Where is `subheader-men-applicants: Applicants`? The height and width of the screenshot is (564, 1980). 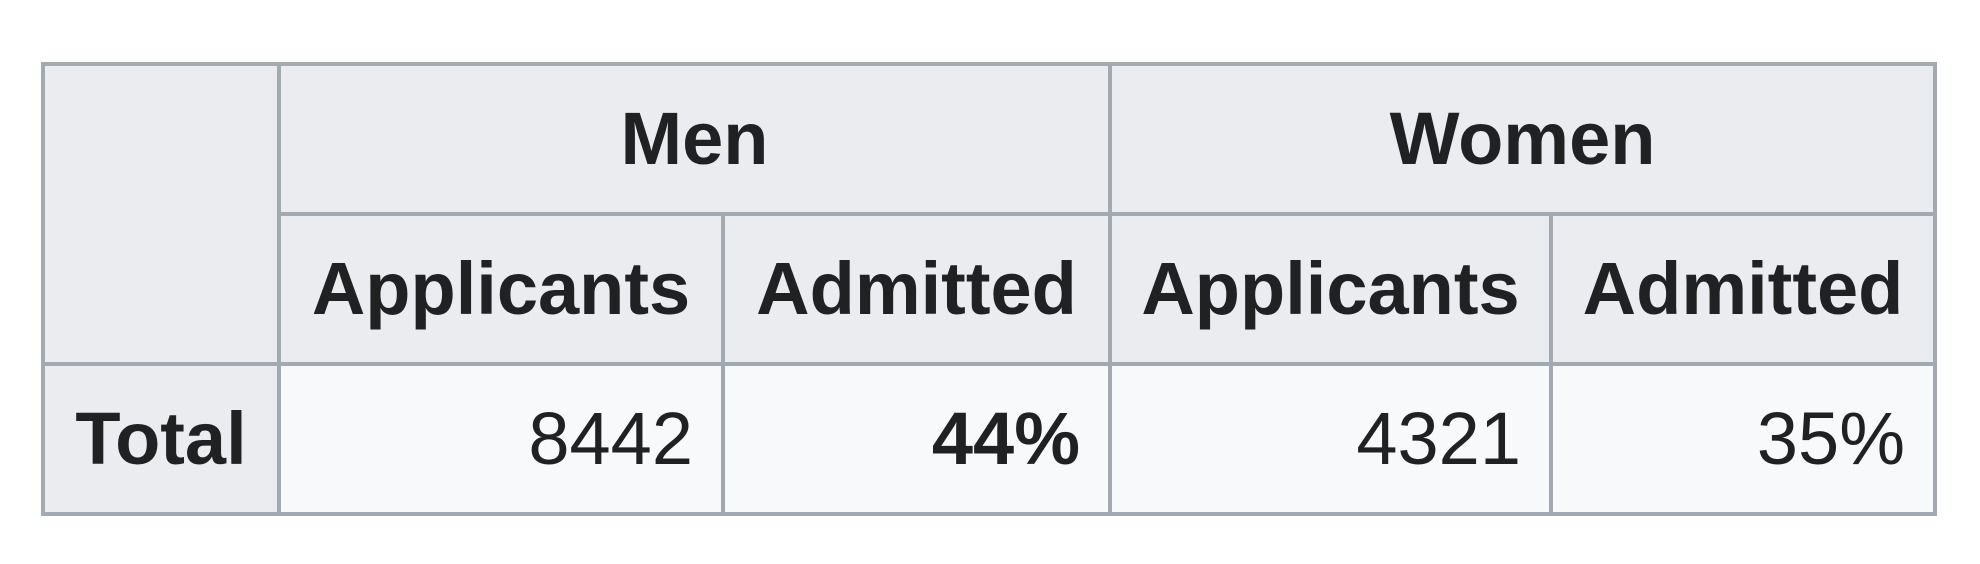
subheader-men-applicants: Applicants is located at coordinates (501, 289).